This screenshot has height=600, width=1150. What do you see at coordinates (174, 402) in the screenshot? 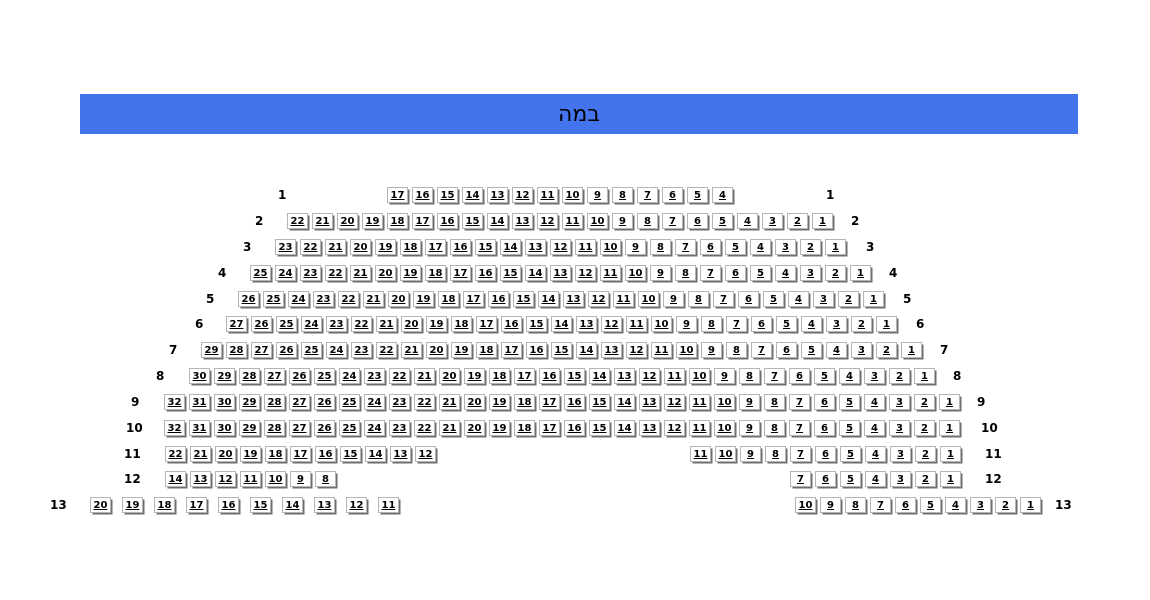
I see `seat: 32` at bounding box center [174, 402].